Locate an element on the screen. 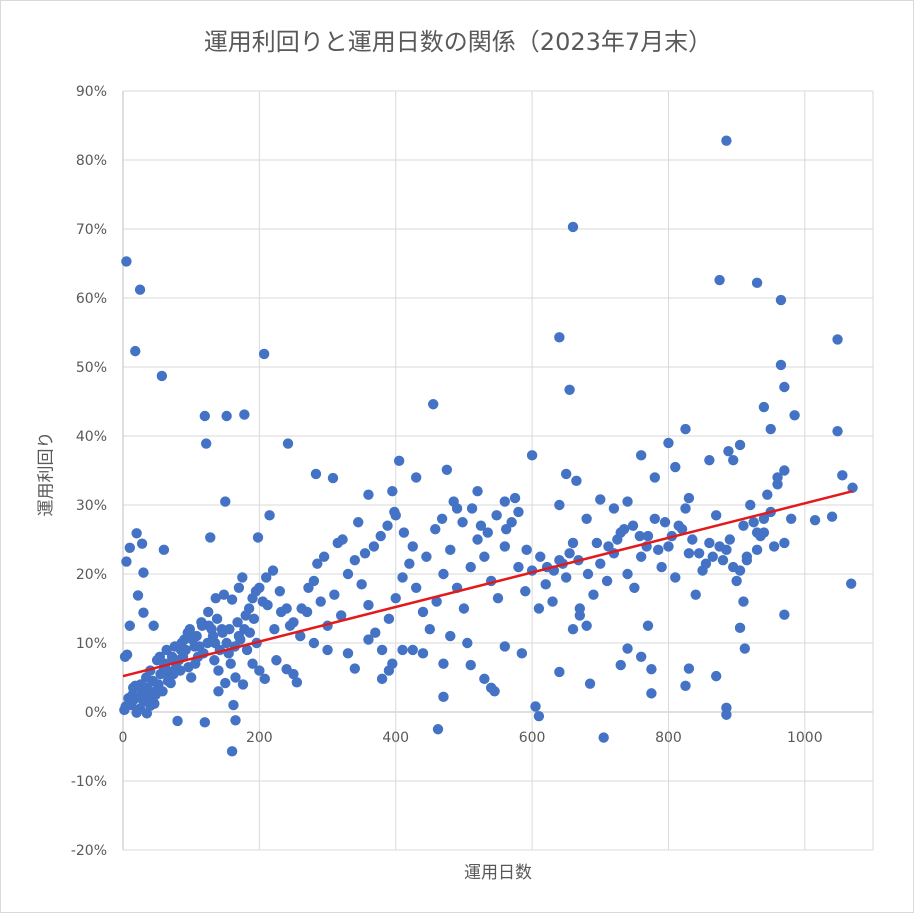 This screenshot has height=915, width=916. y-tick-label: 10% is located at coordinates (91, 644).